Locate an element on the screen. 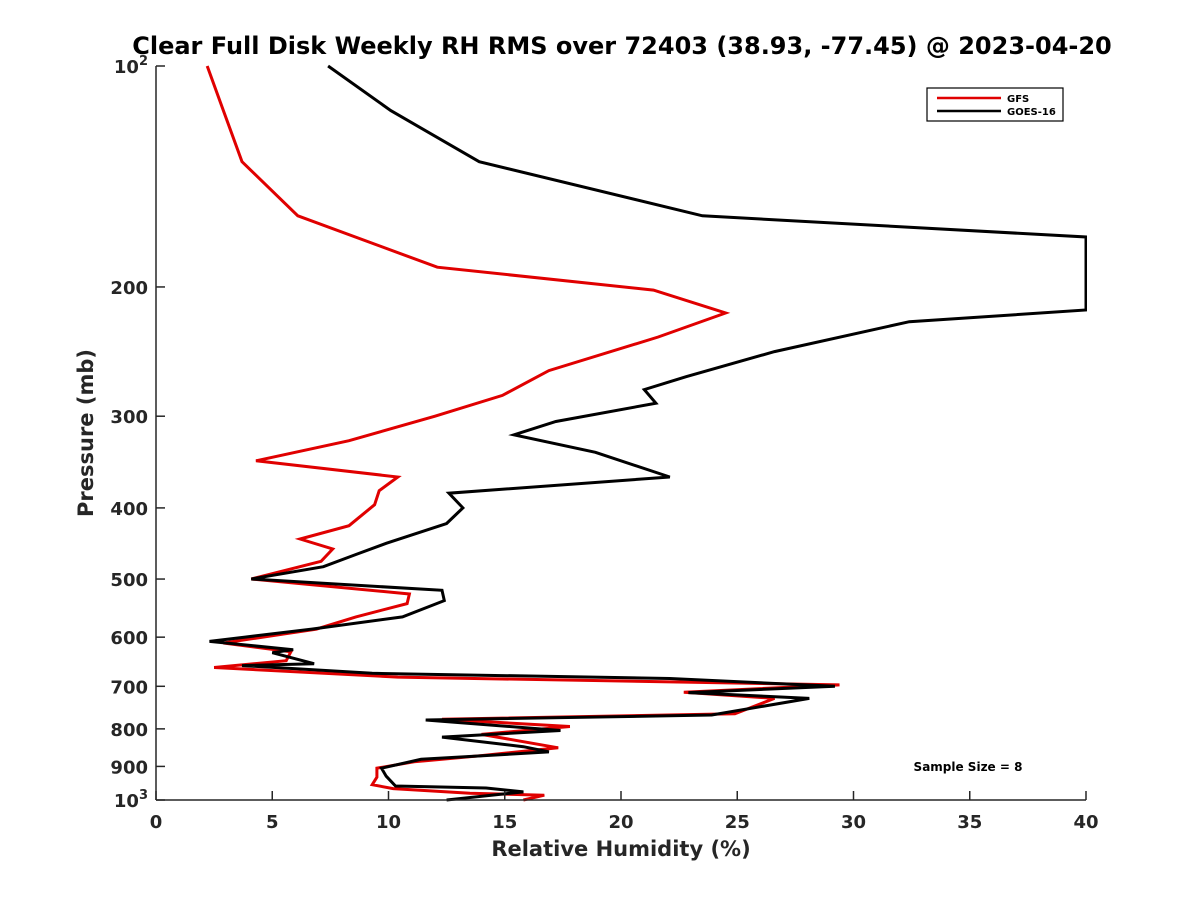  sample-size-annotation: Sample Size = 8 is located at coordinates (968, 767).